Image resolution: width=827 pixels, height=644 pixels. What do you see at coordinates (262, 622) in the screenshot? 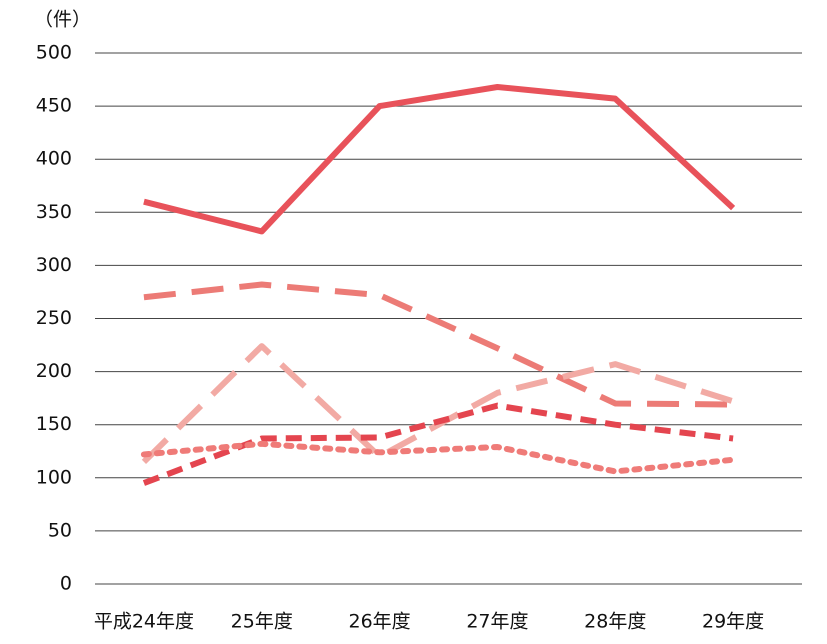
I see `x-tick-label: 25年度` at bounding box center [262, 622].